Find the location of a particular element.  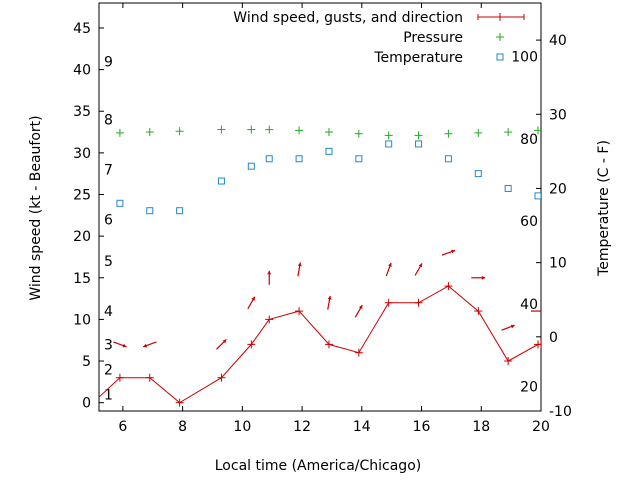

legend-entry-label: Pressure is located at coordinates (433, 38).